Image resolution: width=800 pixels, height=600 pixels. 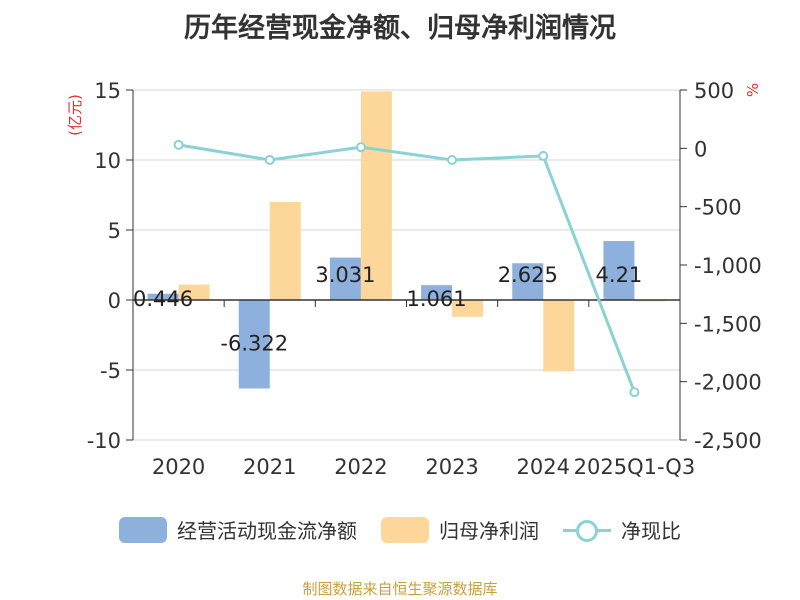 I want to click on legend-item-net-profit: 归母净利润, so click(x=460, y=529).